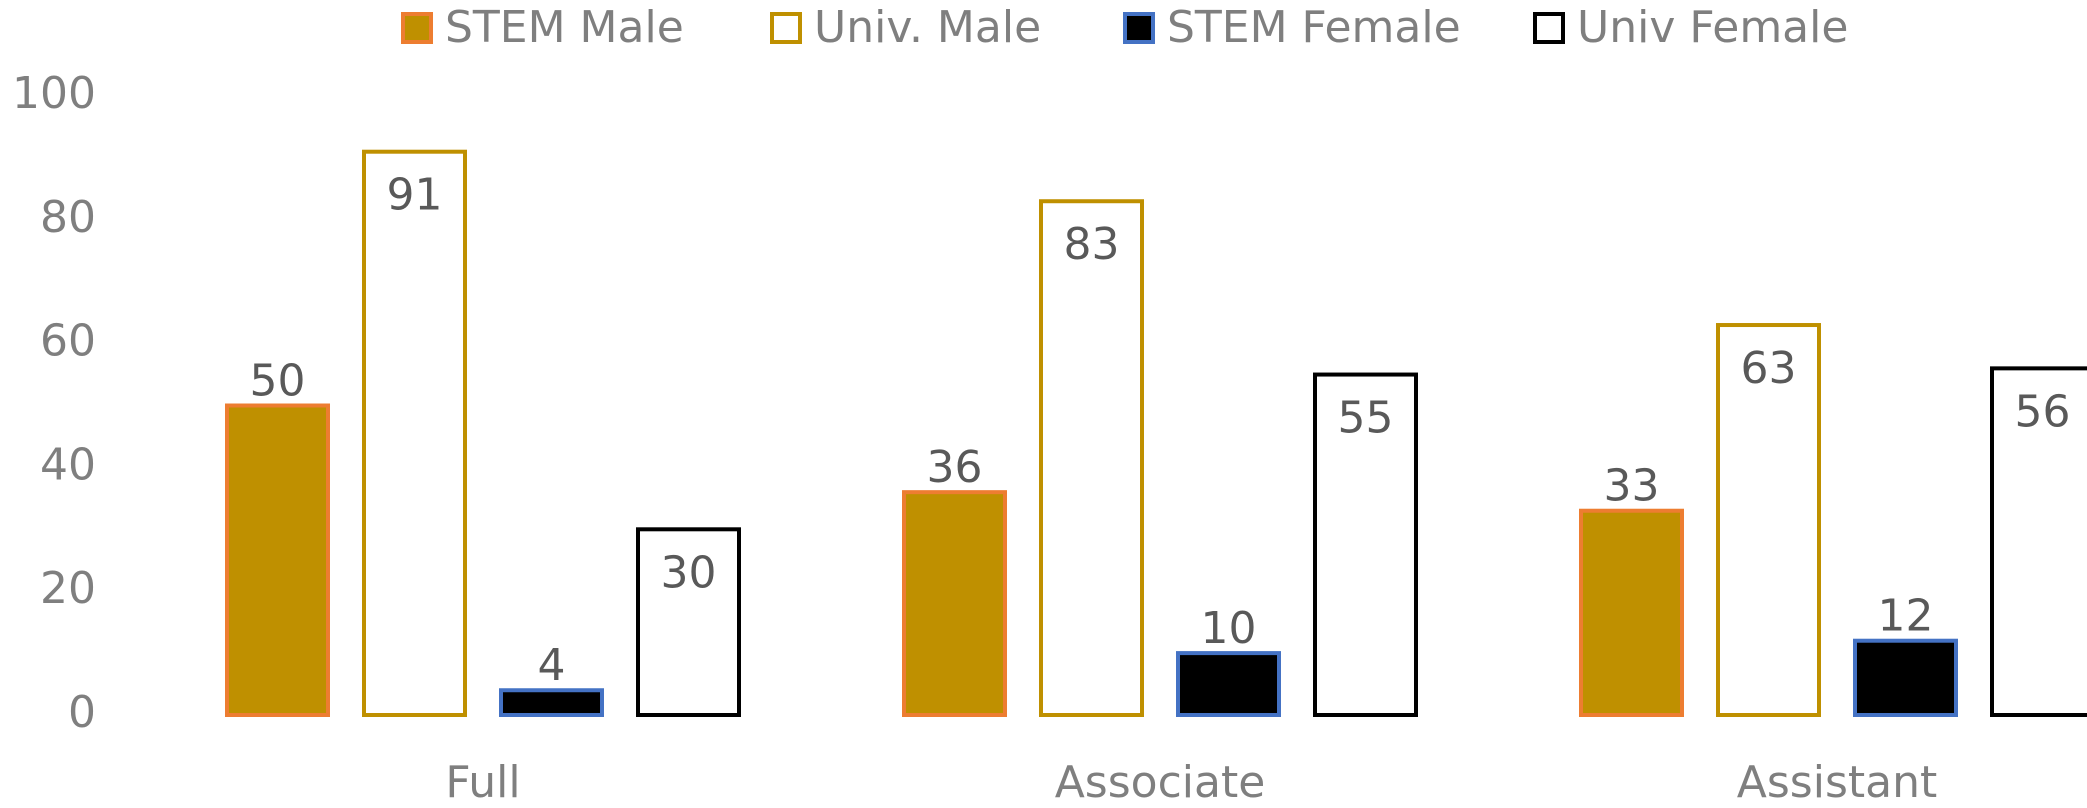 The width and height of the screenshot is (2087, 808). What do you see at coordinates (54, 93) in the screenshot?
I see `y-tick-label: 100` at bounding box center [54, 93].